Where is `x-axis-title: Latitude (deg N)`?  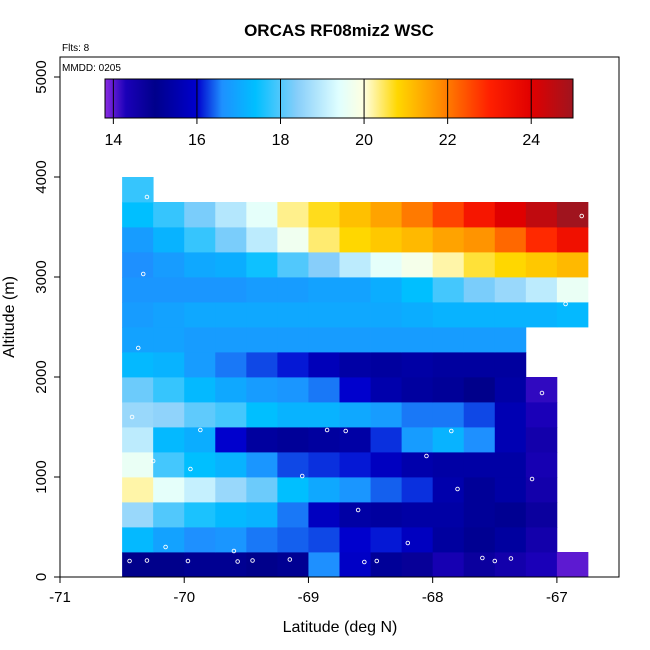
x-axis-title: Latitude (deg N) is located at coordinates (340, 627).